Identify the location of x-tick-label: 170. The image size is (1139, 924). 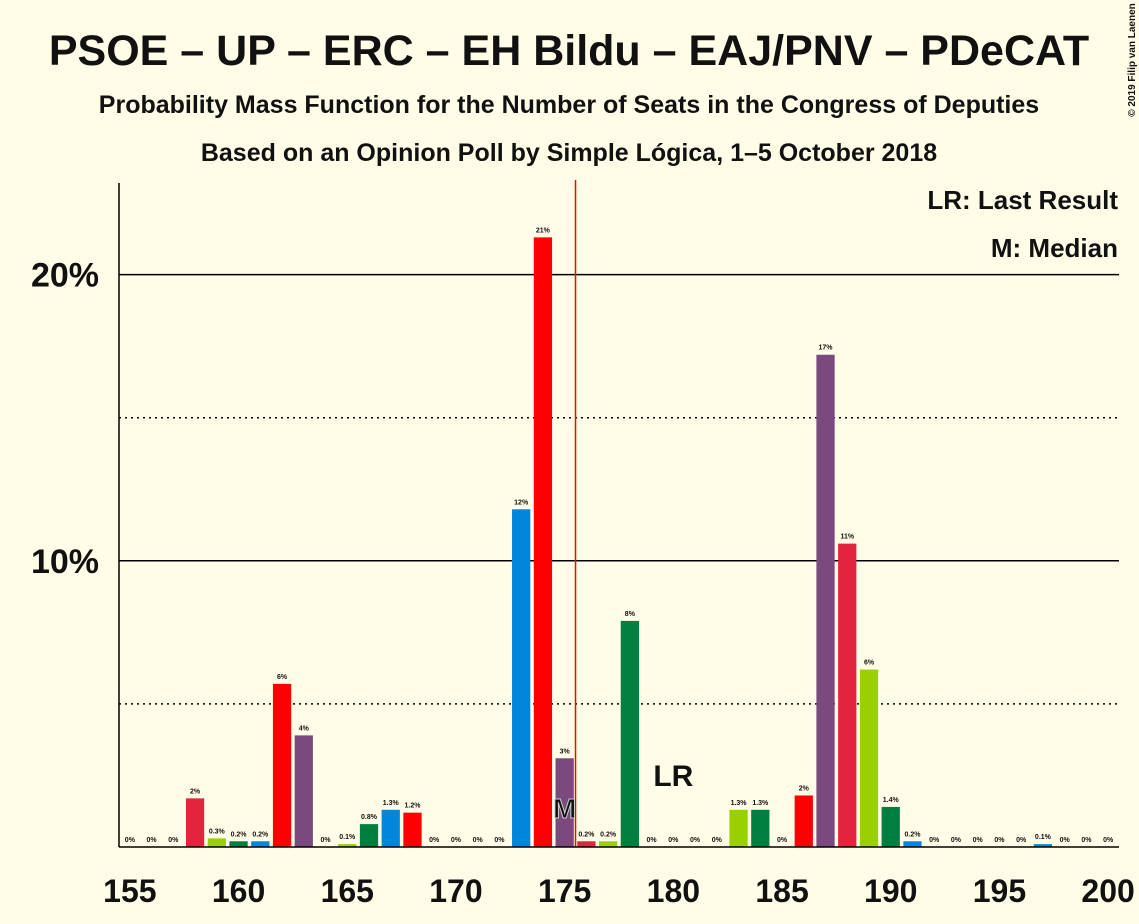
(455, 891).